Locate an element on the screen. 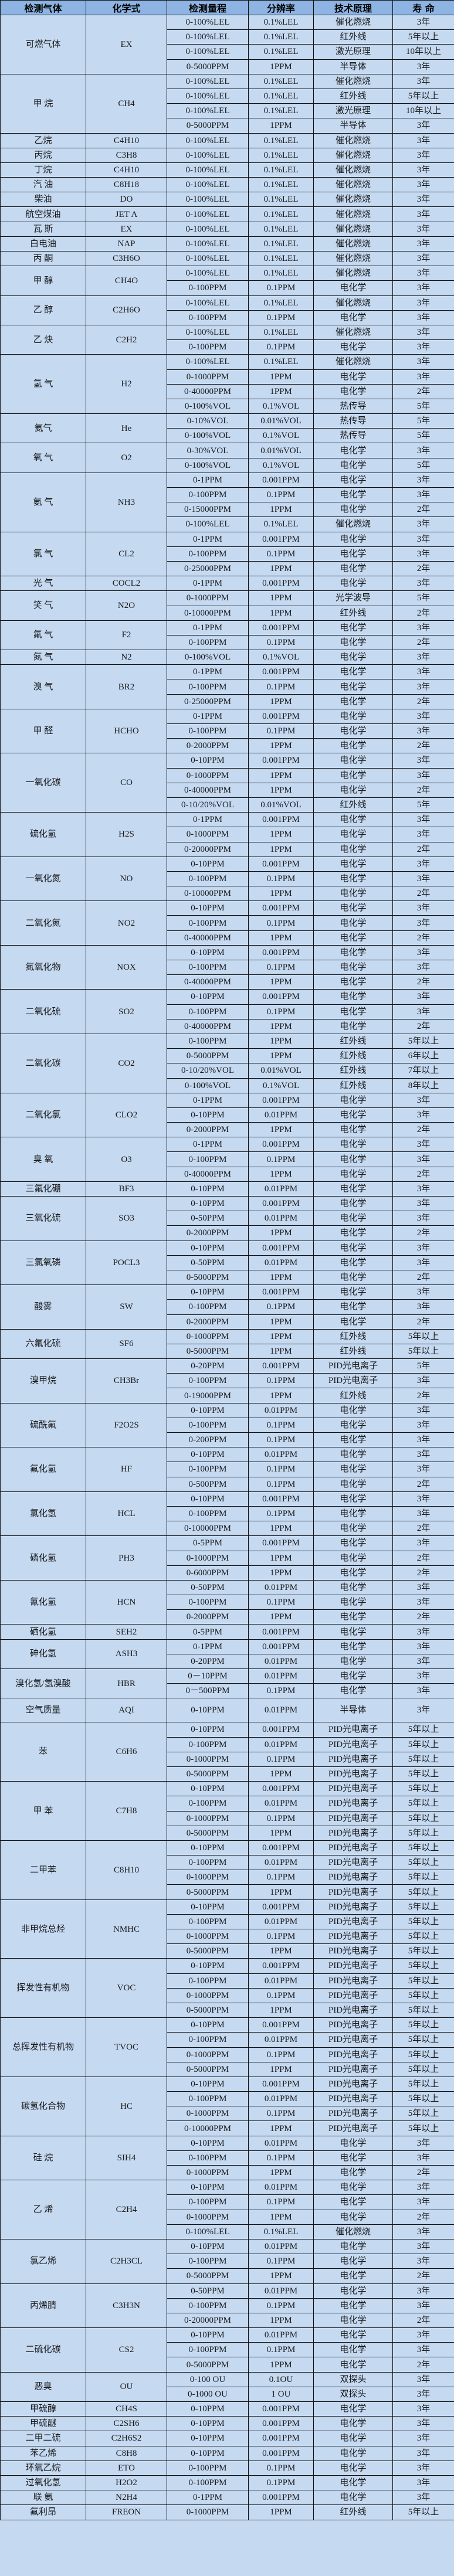  range-cell: 0-10000PPM is located at coordinates (208, 2128).